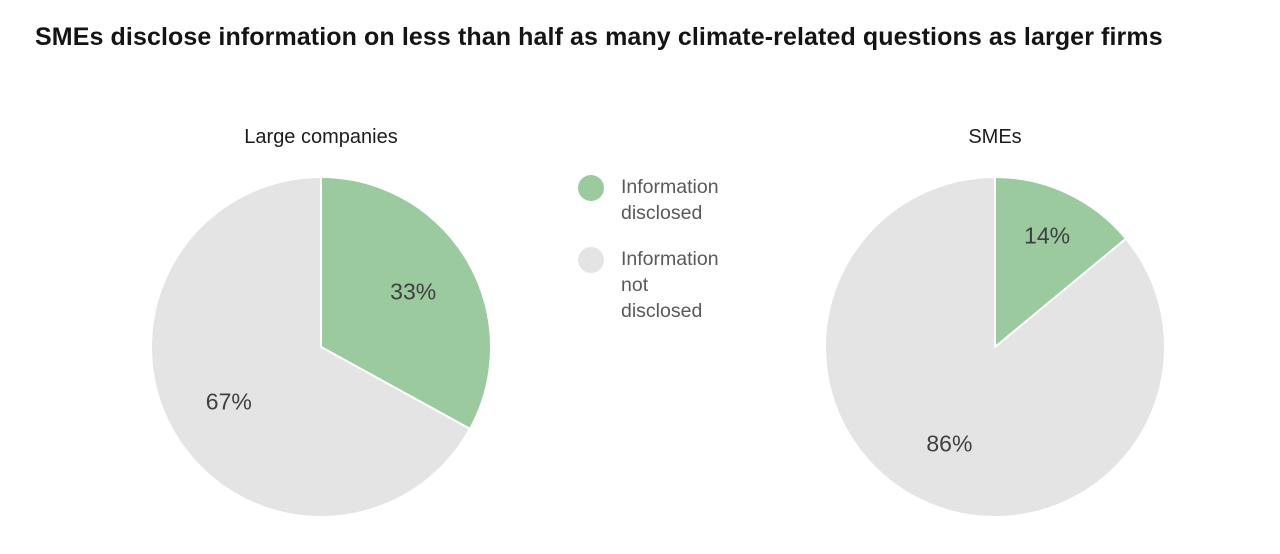 This screenshot has height=554, width=1280. Describe the element at coordinates (670, 285) in the screenshot. I see `legend-label-not-disclosed: Information not disclosed` at that location.